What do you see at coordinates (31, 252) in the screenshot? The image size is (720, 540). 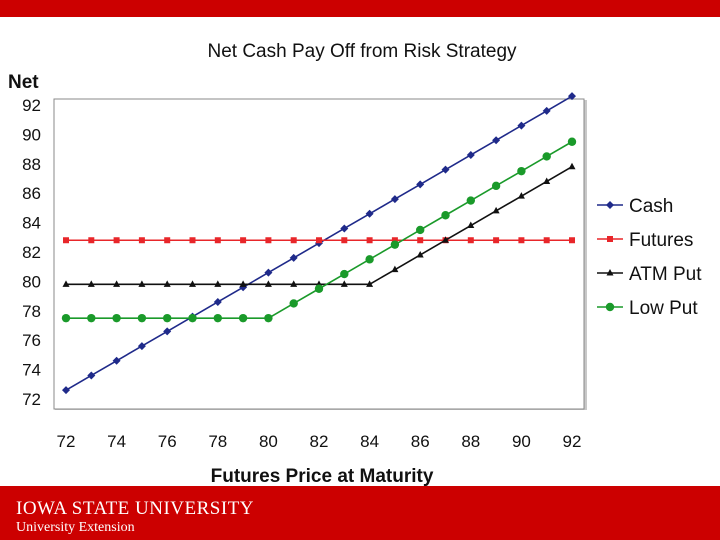 I see `y-tick-labels: 72 74 76 78 80 82 84 86 88 90 92` at bounding box center [31, 252].